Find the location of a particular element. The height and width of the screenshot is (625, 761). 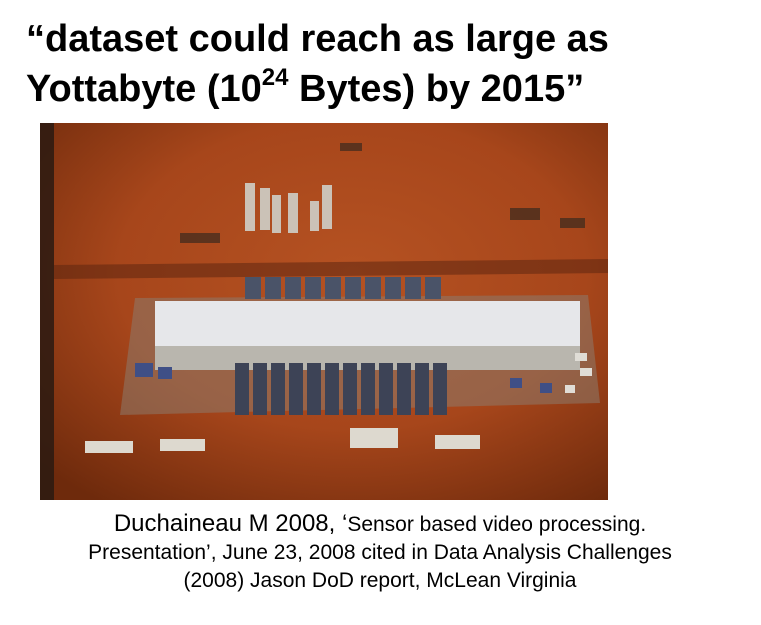

equipment-scatter is located at coordinates (382, 193).